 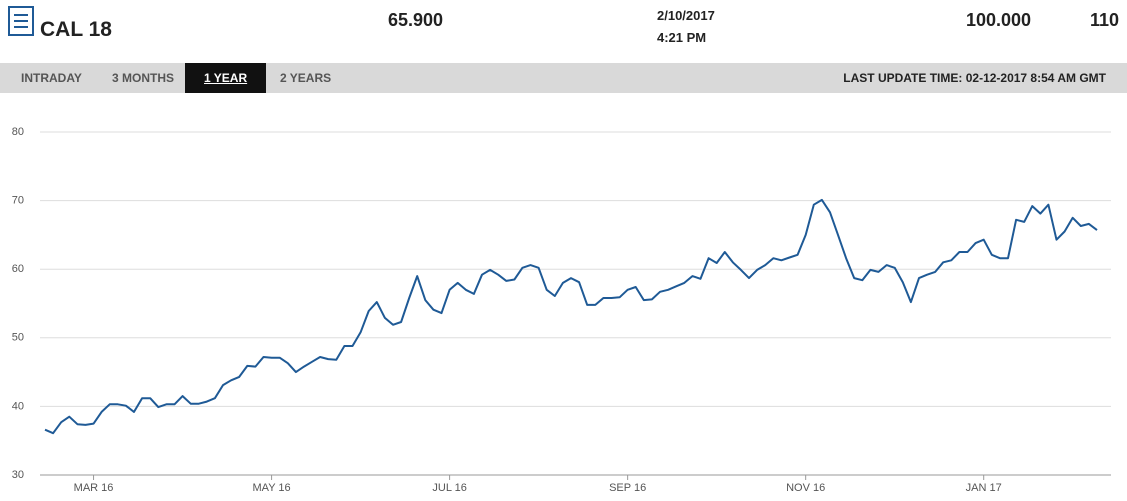 What do you see at coordinates (984, 488) in the screenshot?
I see `x-tick-label: JAN 17` at bounding box center [984, 488].